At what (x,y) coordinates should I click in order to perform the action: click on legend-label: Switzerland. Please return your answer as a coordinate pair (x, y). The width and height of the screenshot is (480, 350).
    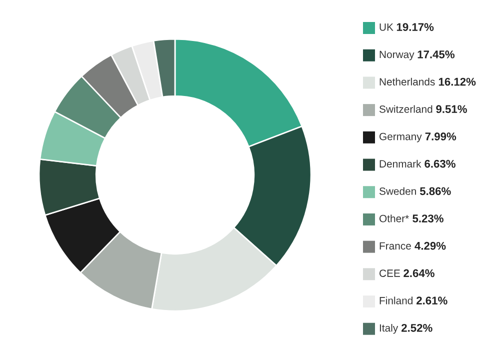
    Looking at the image, I should click on (405, 109).